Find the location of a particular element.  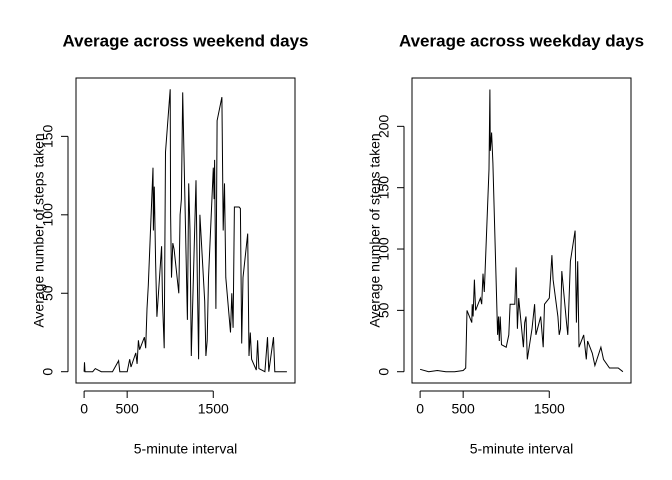

y-tick-label: 200 is located at coordinates (384, 126).